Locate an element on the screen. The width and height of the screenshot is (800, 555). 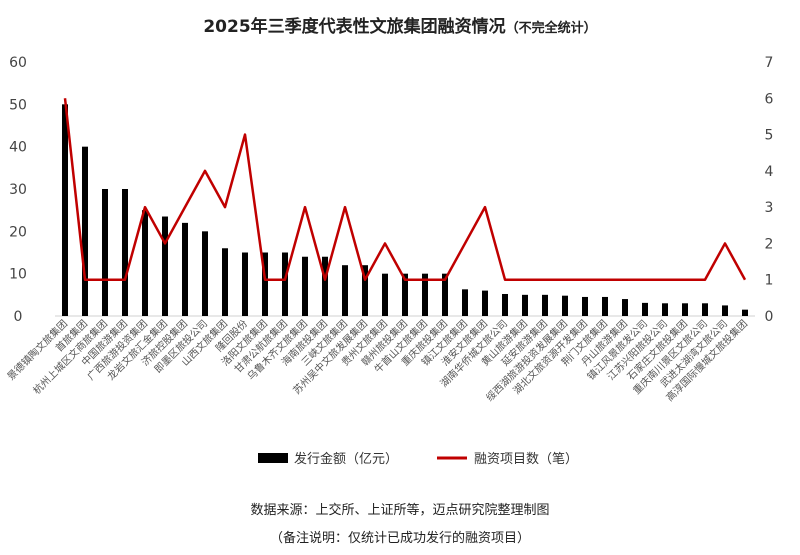
right-tick-label: 4 is located at coordinates (769, 172).